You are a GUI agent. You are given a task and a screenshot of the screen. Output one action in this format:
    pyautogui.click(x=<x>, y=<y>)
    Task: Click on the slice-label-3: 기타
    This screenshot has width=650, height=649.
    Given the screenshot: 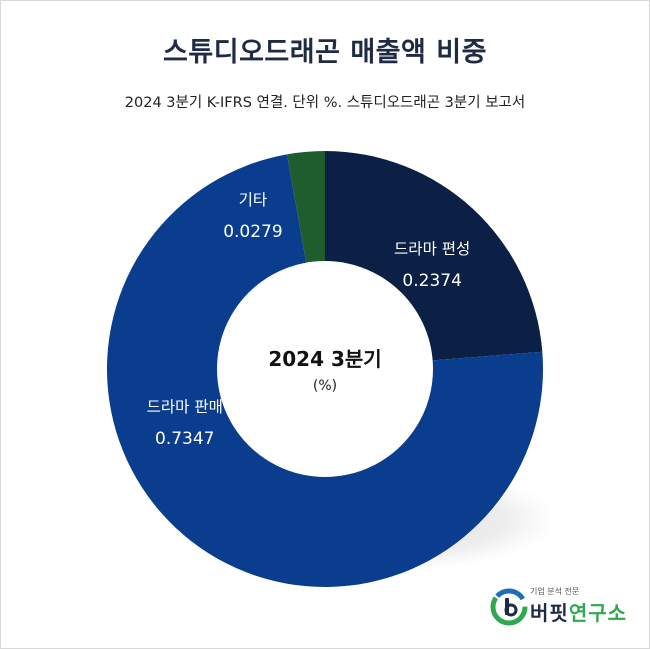 What is the action you would take?
    pyautogui.click(x=253, y=200)
    